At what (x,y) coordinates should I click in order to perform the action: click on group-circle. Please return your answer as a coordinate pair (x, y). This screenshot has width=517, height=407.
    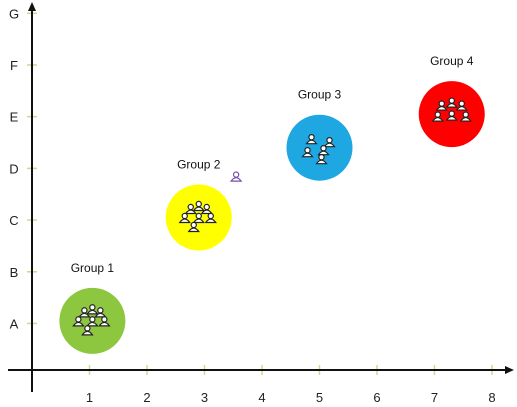
    Looking at the image, I should click on (319, 147).